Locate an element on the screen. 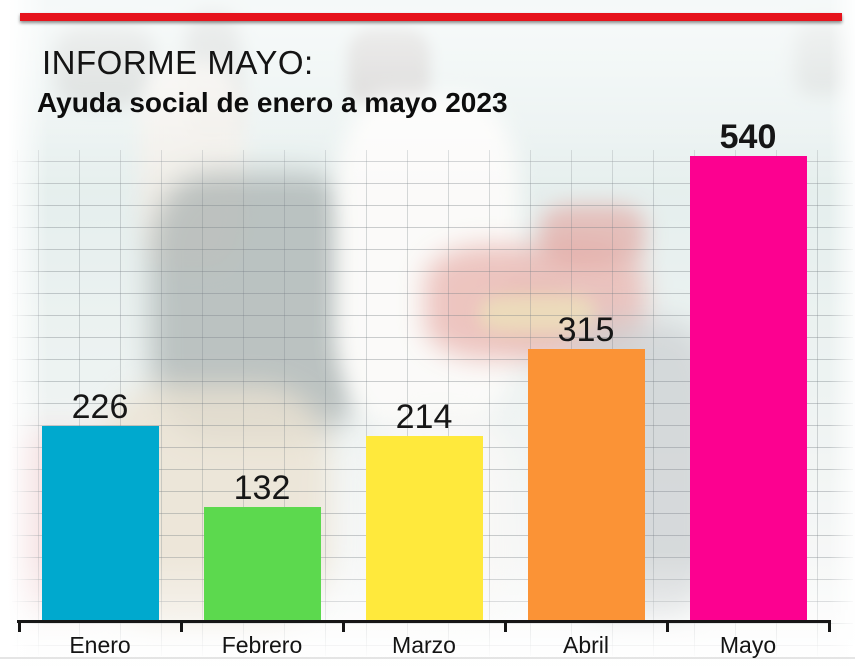 The width and height of the screenshot is (855, 666). month-label-marzo: Marzo is located at coordinates (424, 645).